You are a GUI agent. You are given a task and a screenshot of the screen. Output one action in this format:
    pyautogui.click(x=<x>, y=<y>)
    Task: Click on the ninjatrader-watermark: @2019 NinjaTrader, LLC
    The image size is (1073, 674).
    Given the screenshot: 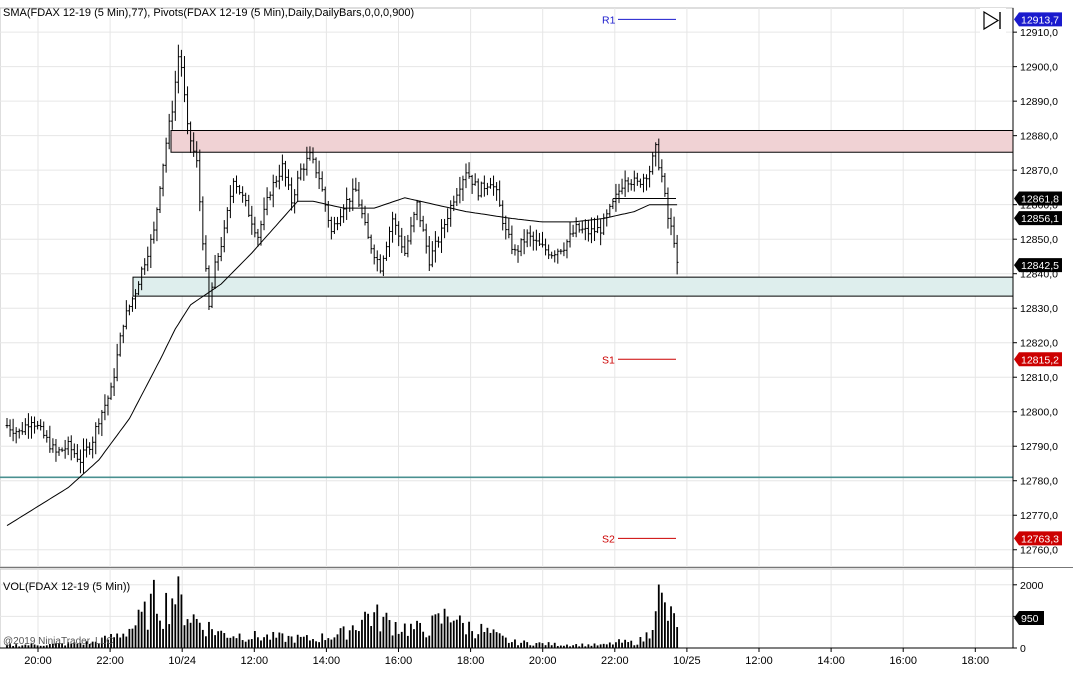 What is the action you would take?
    pyautogui.click(x=58, y=641)
    